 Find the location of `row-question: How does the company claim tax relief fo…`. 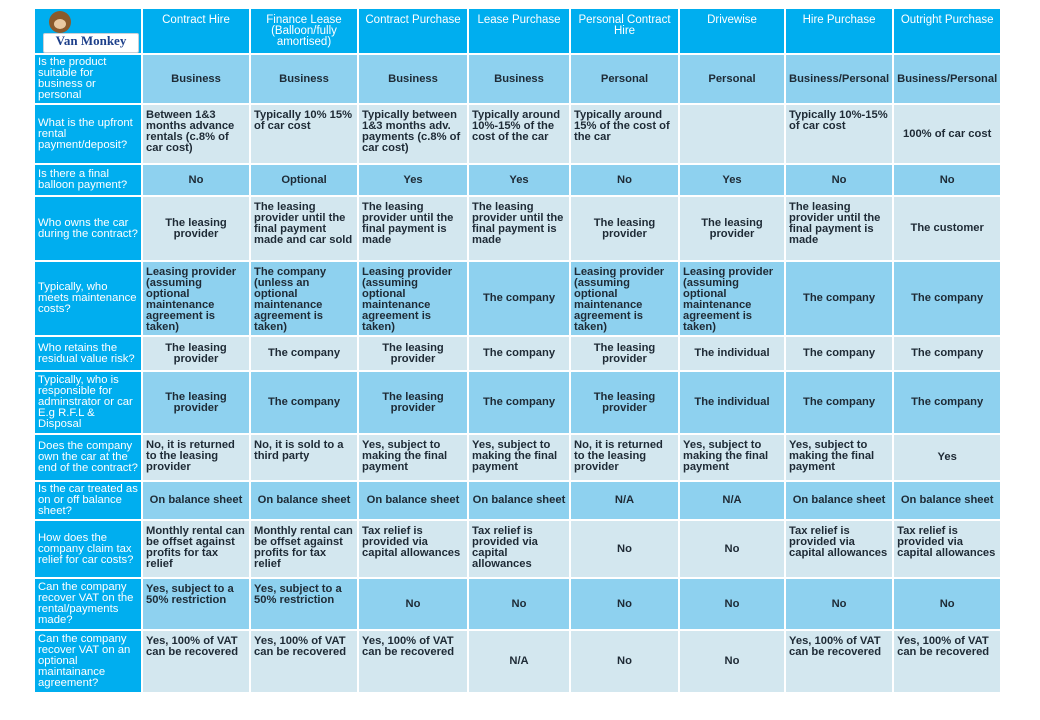

row-question: How does the company claim tax relief fo… is located at coordinates (88, 549).